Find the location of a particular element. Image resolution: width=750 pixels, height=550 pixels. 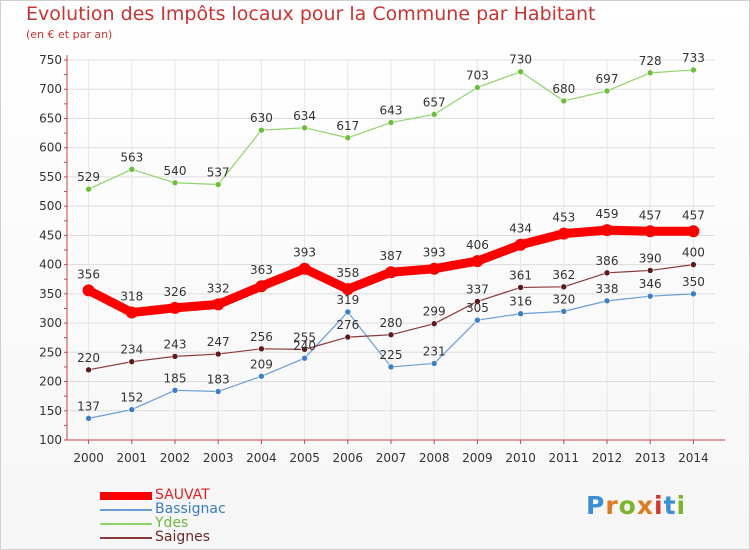

y-tick-label: 550 is located at coordinates (50, 177).